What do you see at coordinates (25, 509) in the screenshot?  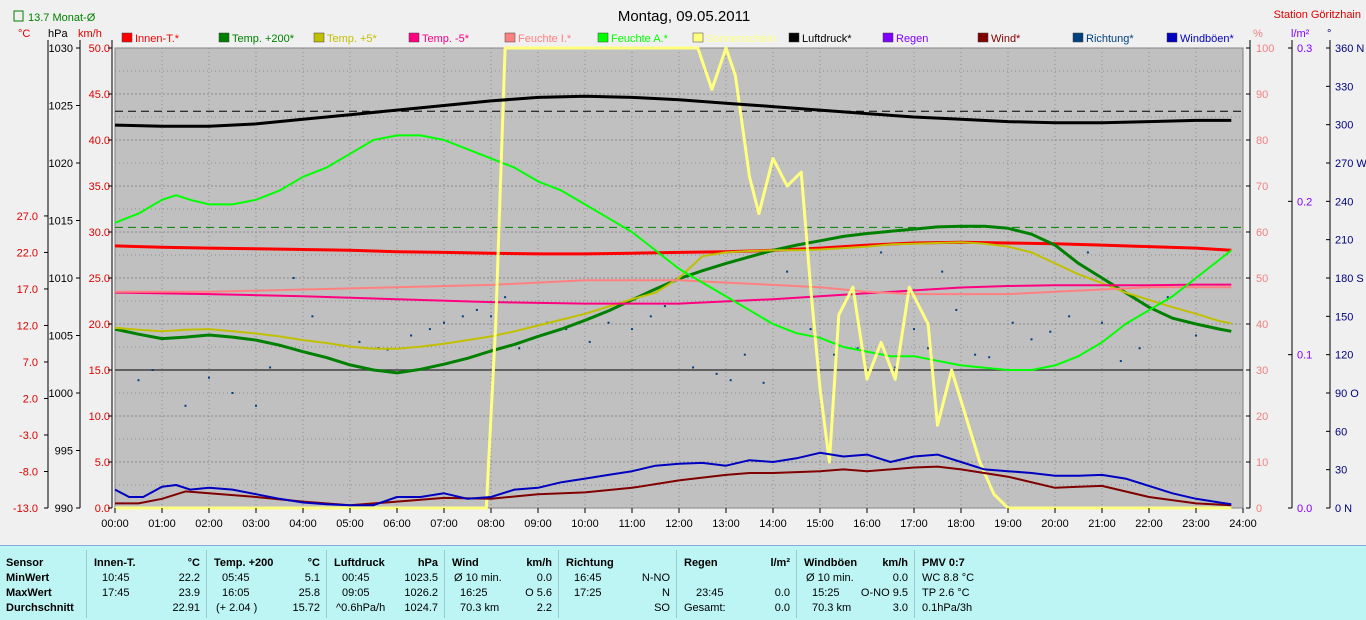 I see `temp-tick-label: -13.0` at bounding box center [25, 509].